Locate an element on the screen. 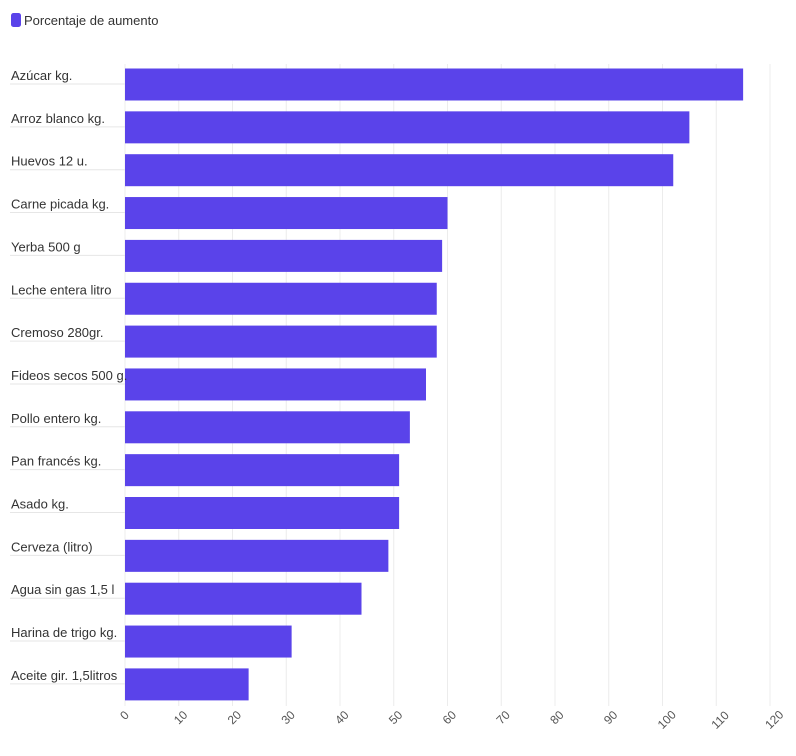 This screenshot has width=796, height=756. category-label: Huevos 12 u. is located at coordinates (49, 161).